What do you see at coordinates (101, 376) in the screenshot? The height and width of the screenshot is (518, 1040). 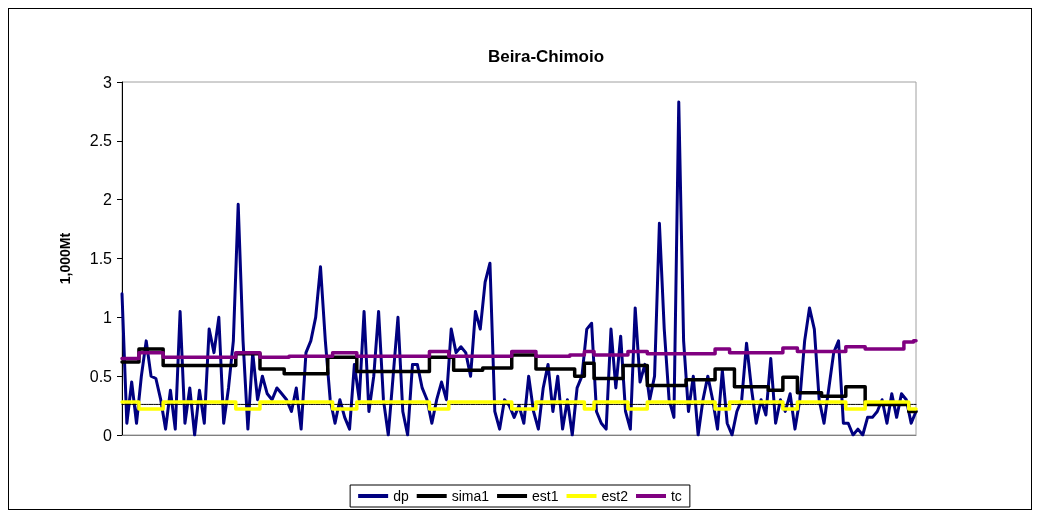 I see `y-tick-label: 0.5` at bounding box center [101, 376].